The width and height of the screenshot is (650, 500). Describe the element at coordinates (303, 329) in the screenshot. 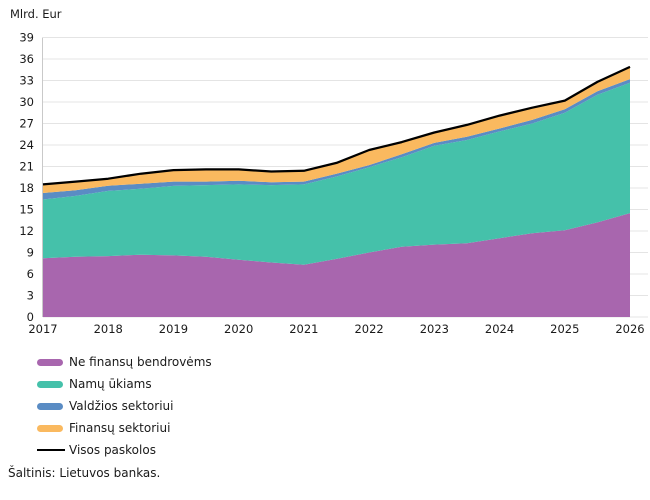

I see `x-tick-label: 2021` at that location.